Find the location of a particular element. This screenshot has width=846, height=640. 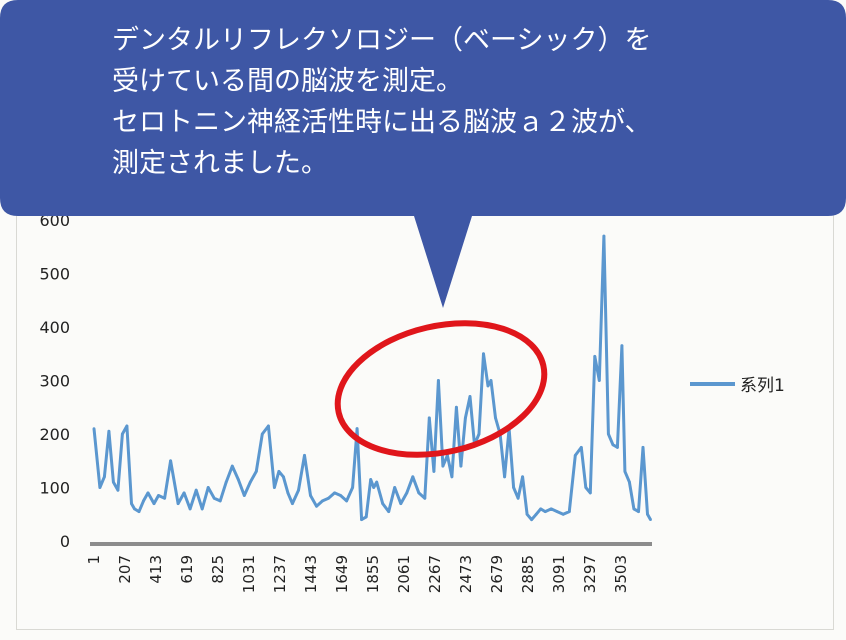

x-tick-label: 3091 is located at coordinates (559, 574).